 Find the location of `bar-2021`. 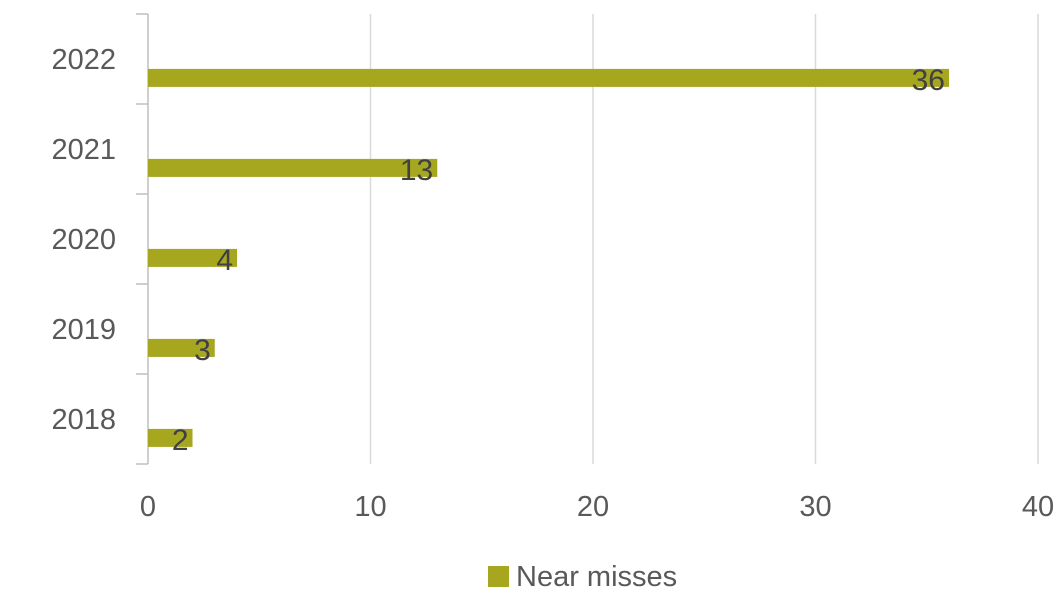

bar-2021 is located at coordinates (293, 167).